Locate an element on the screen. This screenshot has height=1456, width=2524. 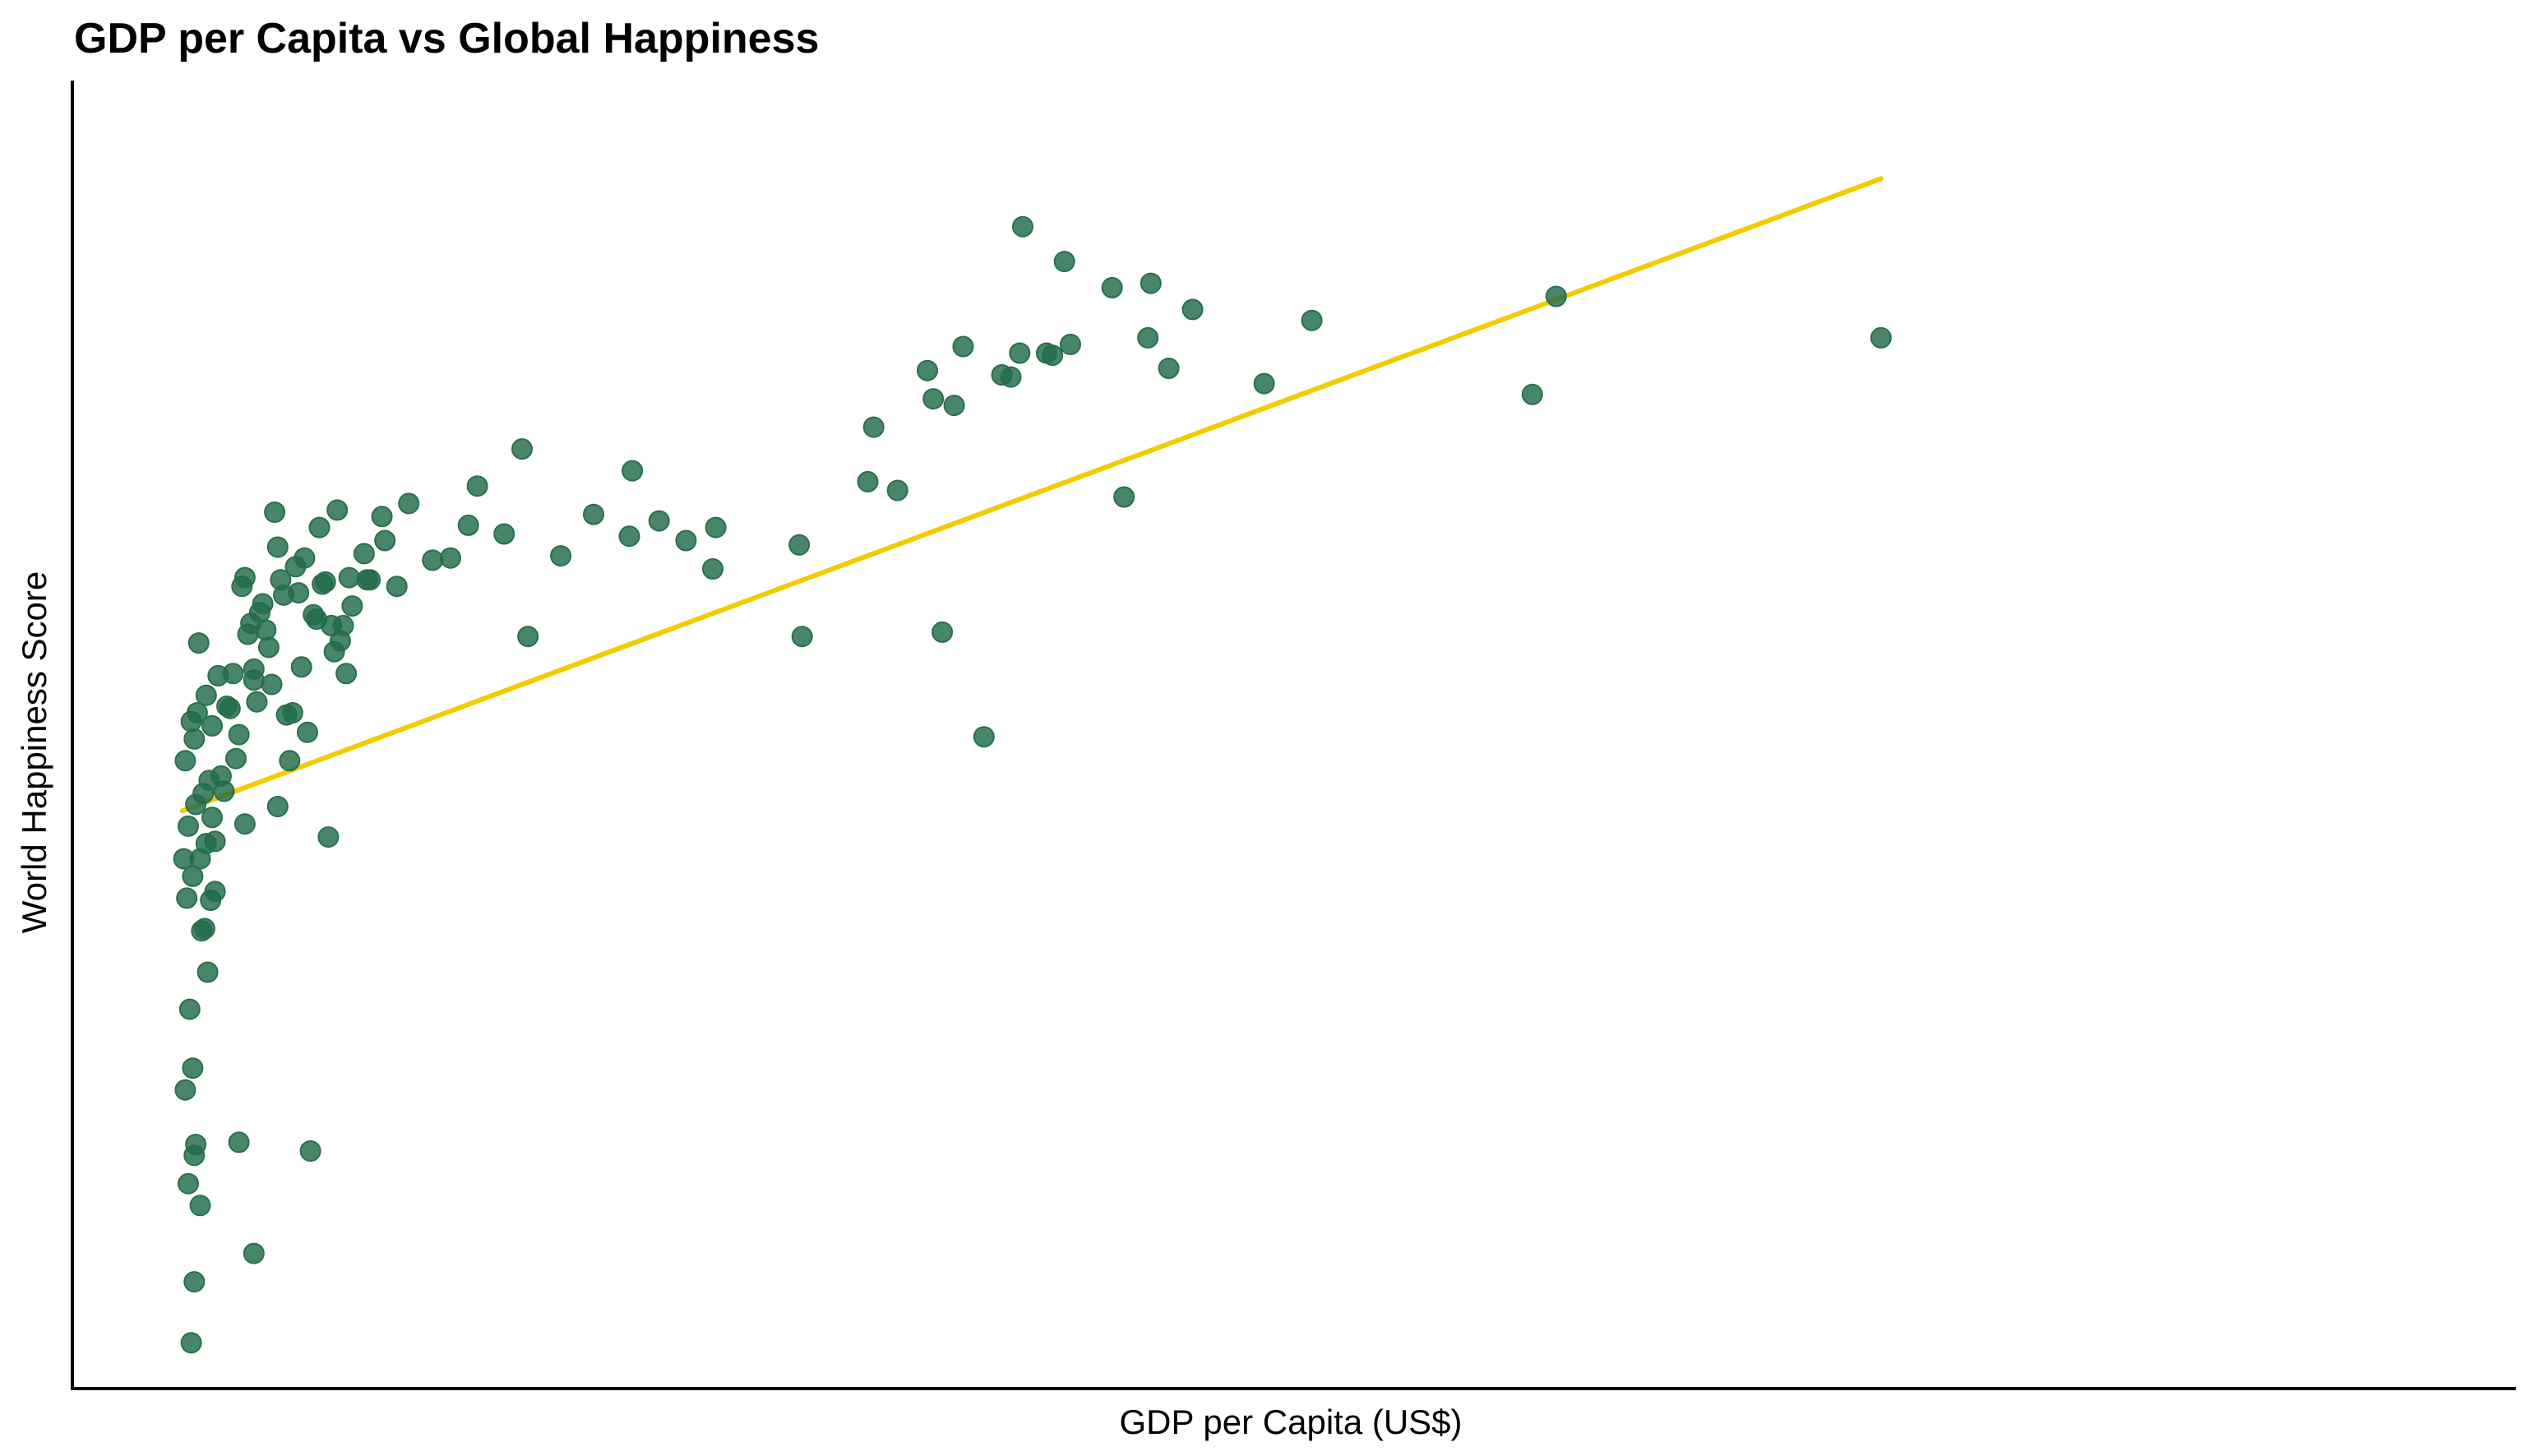
chart-title: GDP per Capita vs Global Happiness is located at coordinates (447, 38).